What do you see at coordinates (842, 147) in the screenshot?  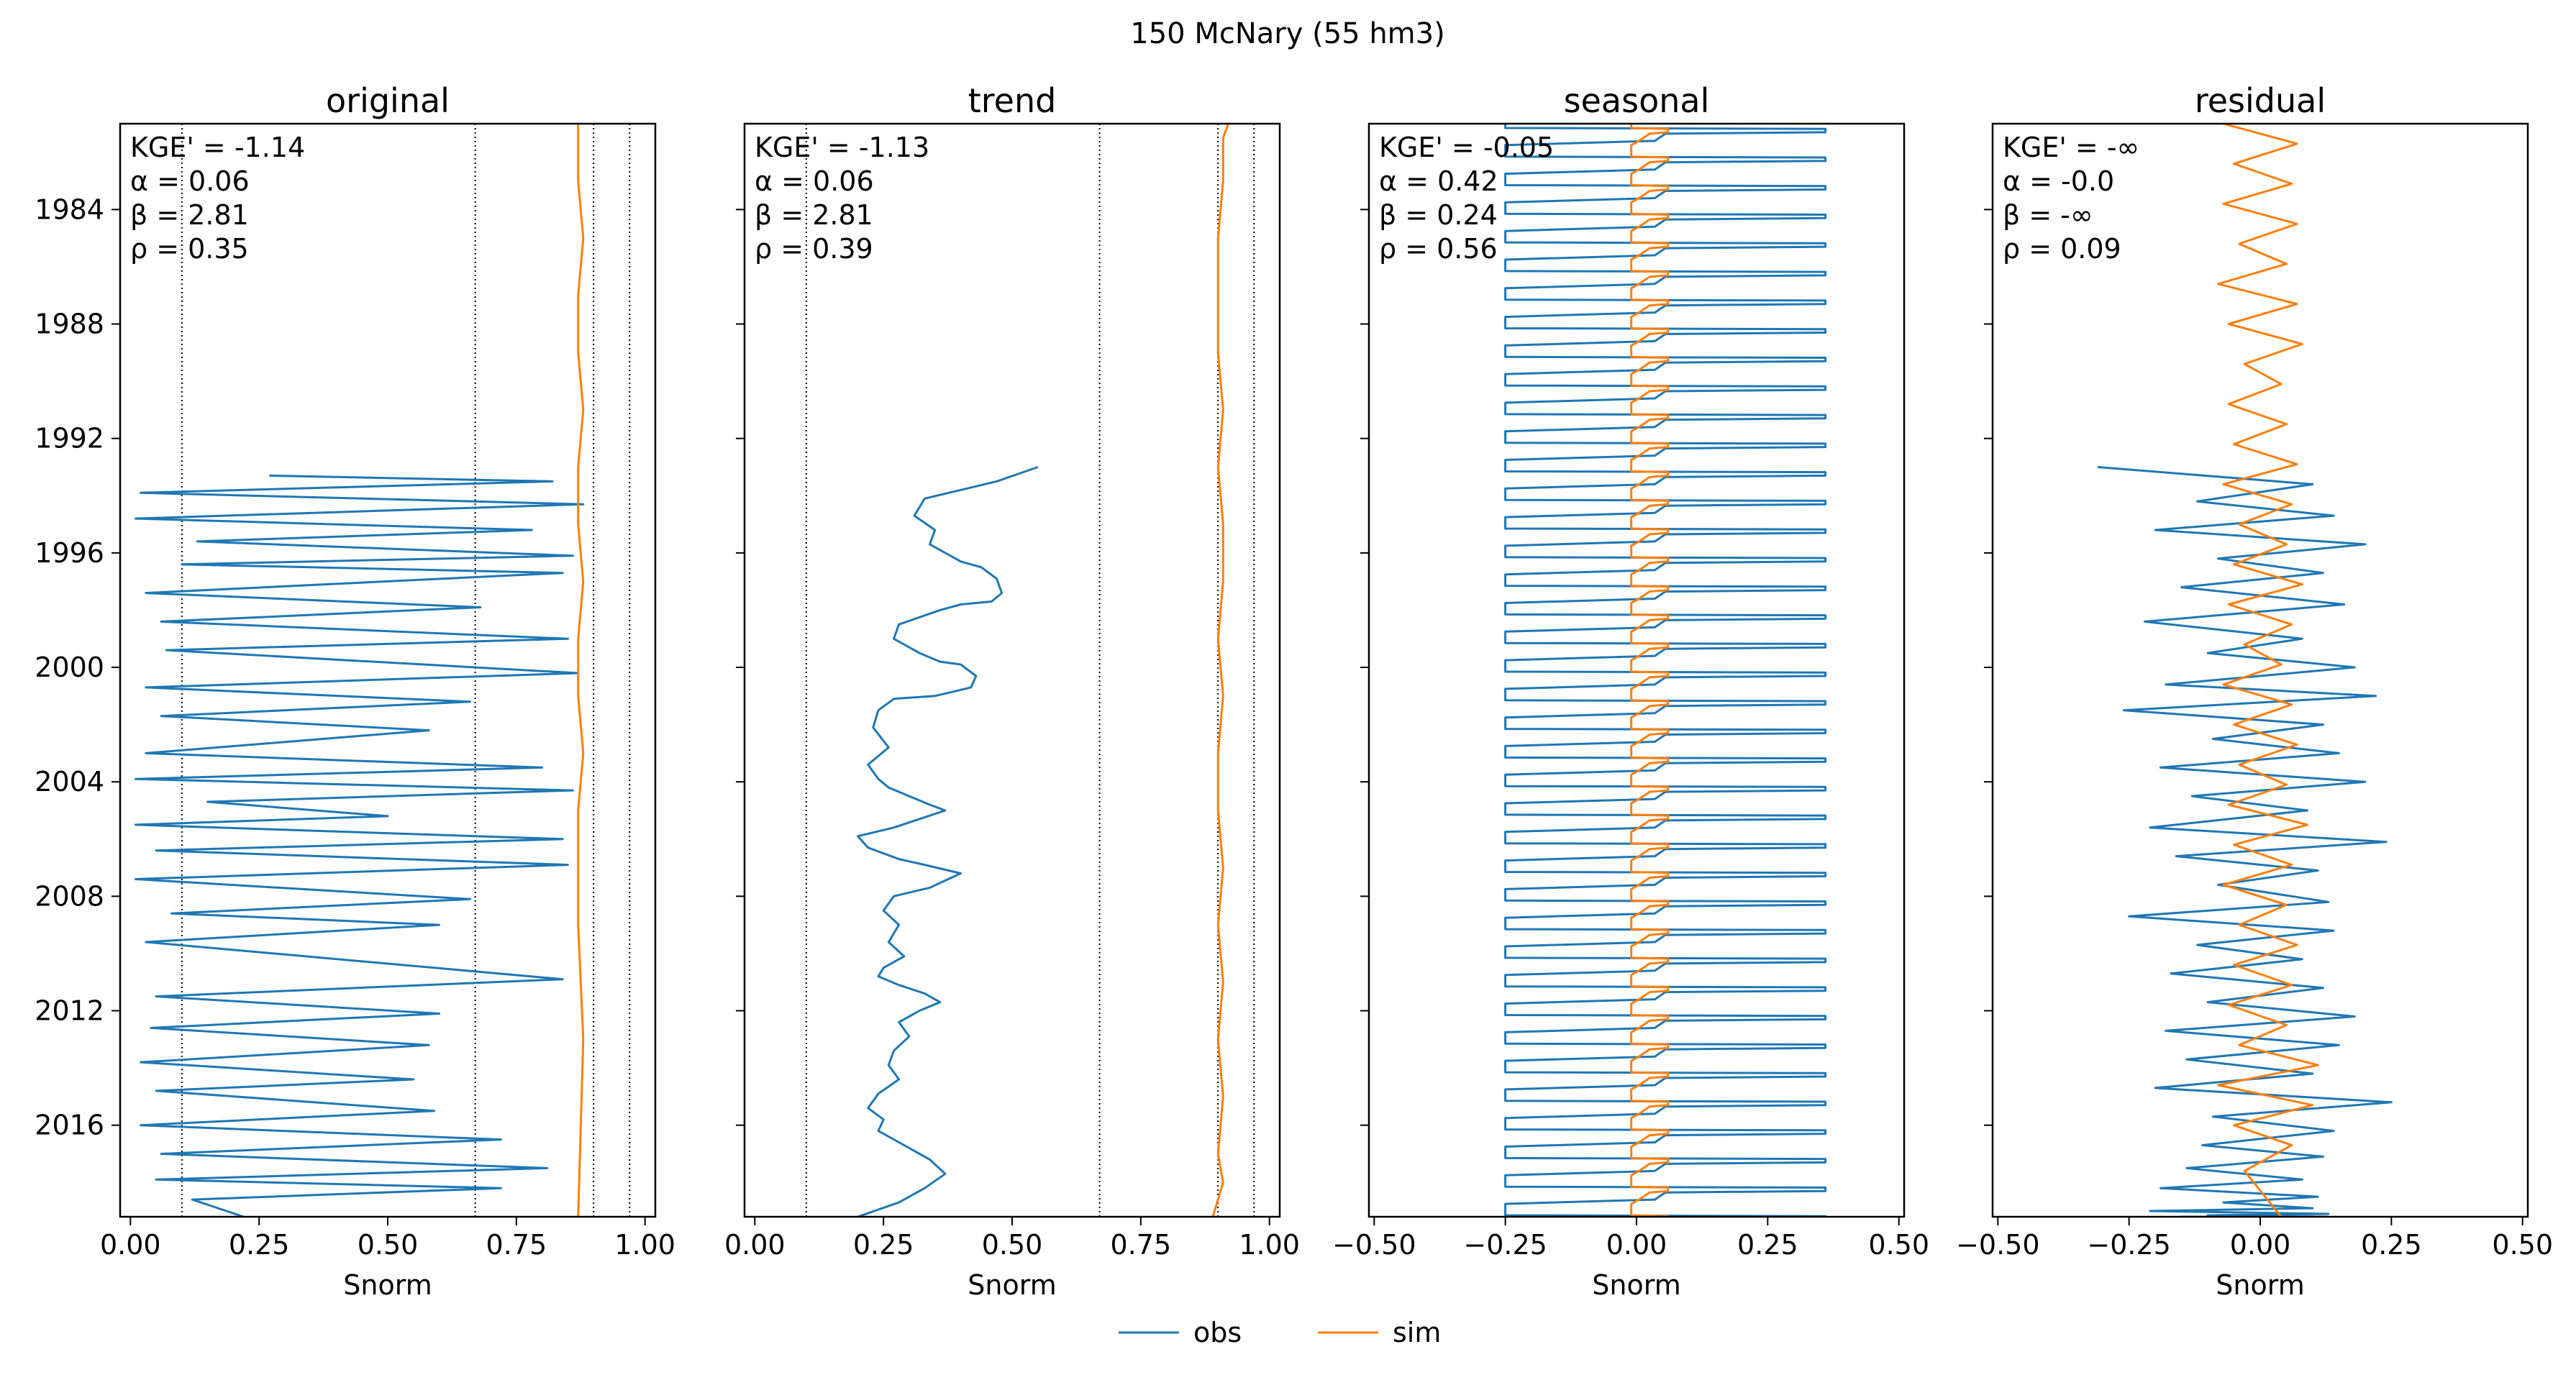 I see `stat-kge: KGE' = -1.13` at bounding box center [842, 147].